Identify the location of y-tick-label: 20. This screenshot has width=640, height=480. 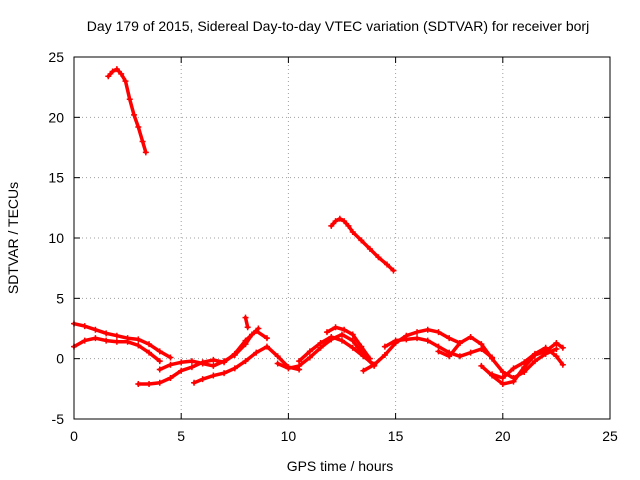
(56, 117).